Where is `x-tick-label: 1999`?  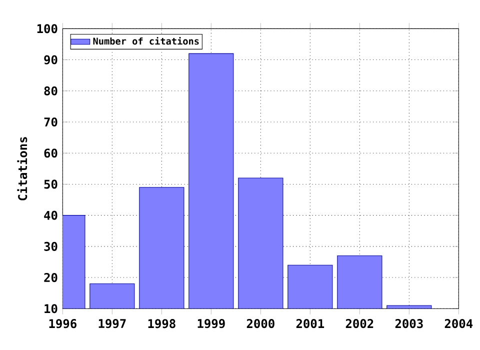 x-tick-label: 1999 is located at coordinates (211, 323).